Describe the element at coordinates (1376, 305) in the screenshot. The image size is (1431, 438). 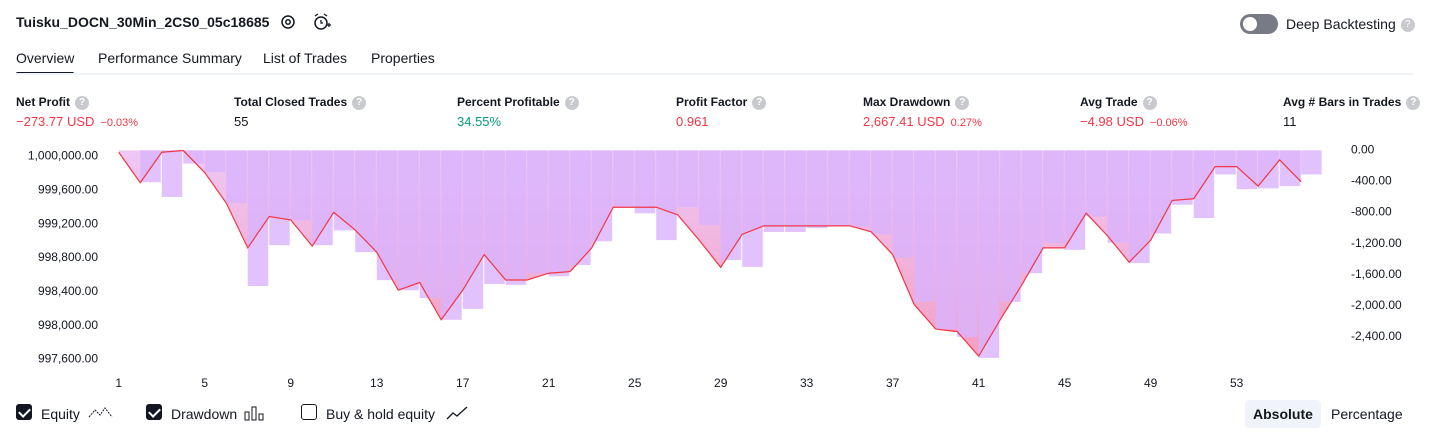
I see `y2-tick-label: -2,000.00` at that location.